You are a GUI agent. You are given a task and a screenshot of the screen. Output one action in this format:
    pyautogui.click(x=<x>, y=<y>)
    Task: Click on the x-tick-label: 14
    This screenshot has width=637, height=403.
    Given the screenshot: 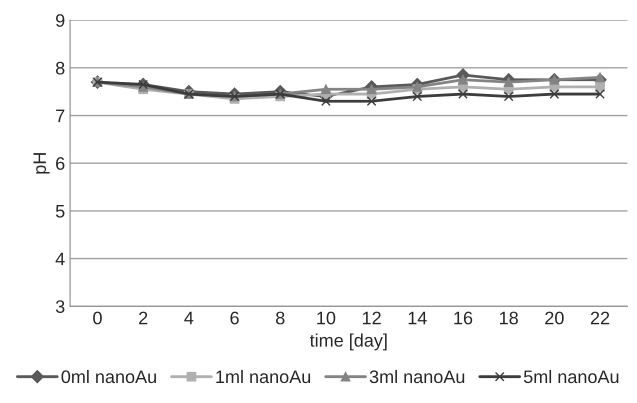 What is the action you would take?
    pyautogui.click(x=417, y=318)
    